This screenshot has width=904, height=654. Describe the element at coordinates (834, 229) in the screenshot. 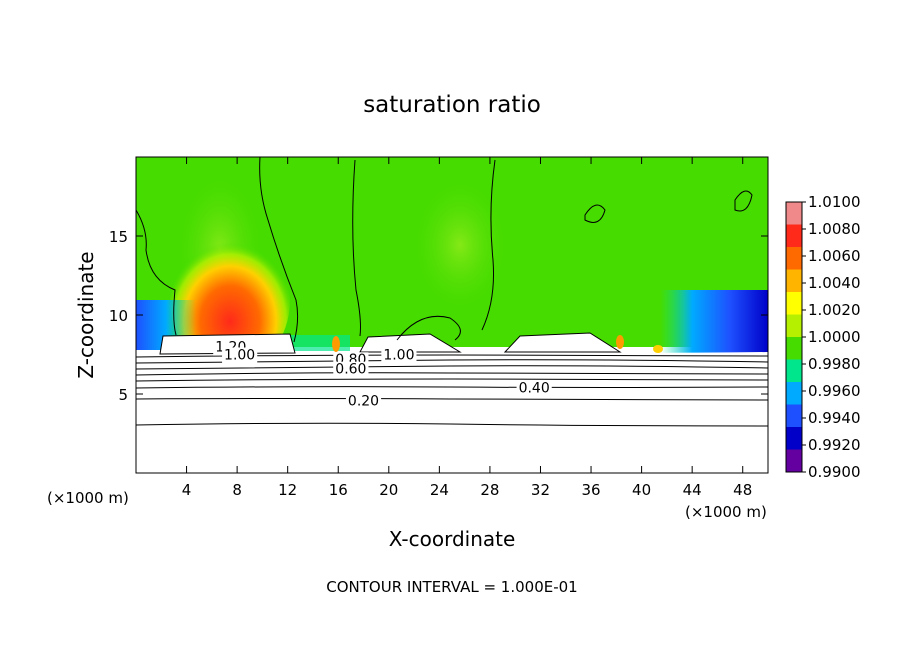

I see `colorbar-tick-label: 1.0080` at that location.